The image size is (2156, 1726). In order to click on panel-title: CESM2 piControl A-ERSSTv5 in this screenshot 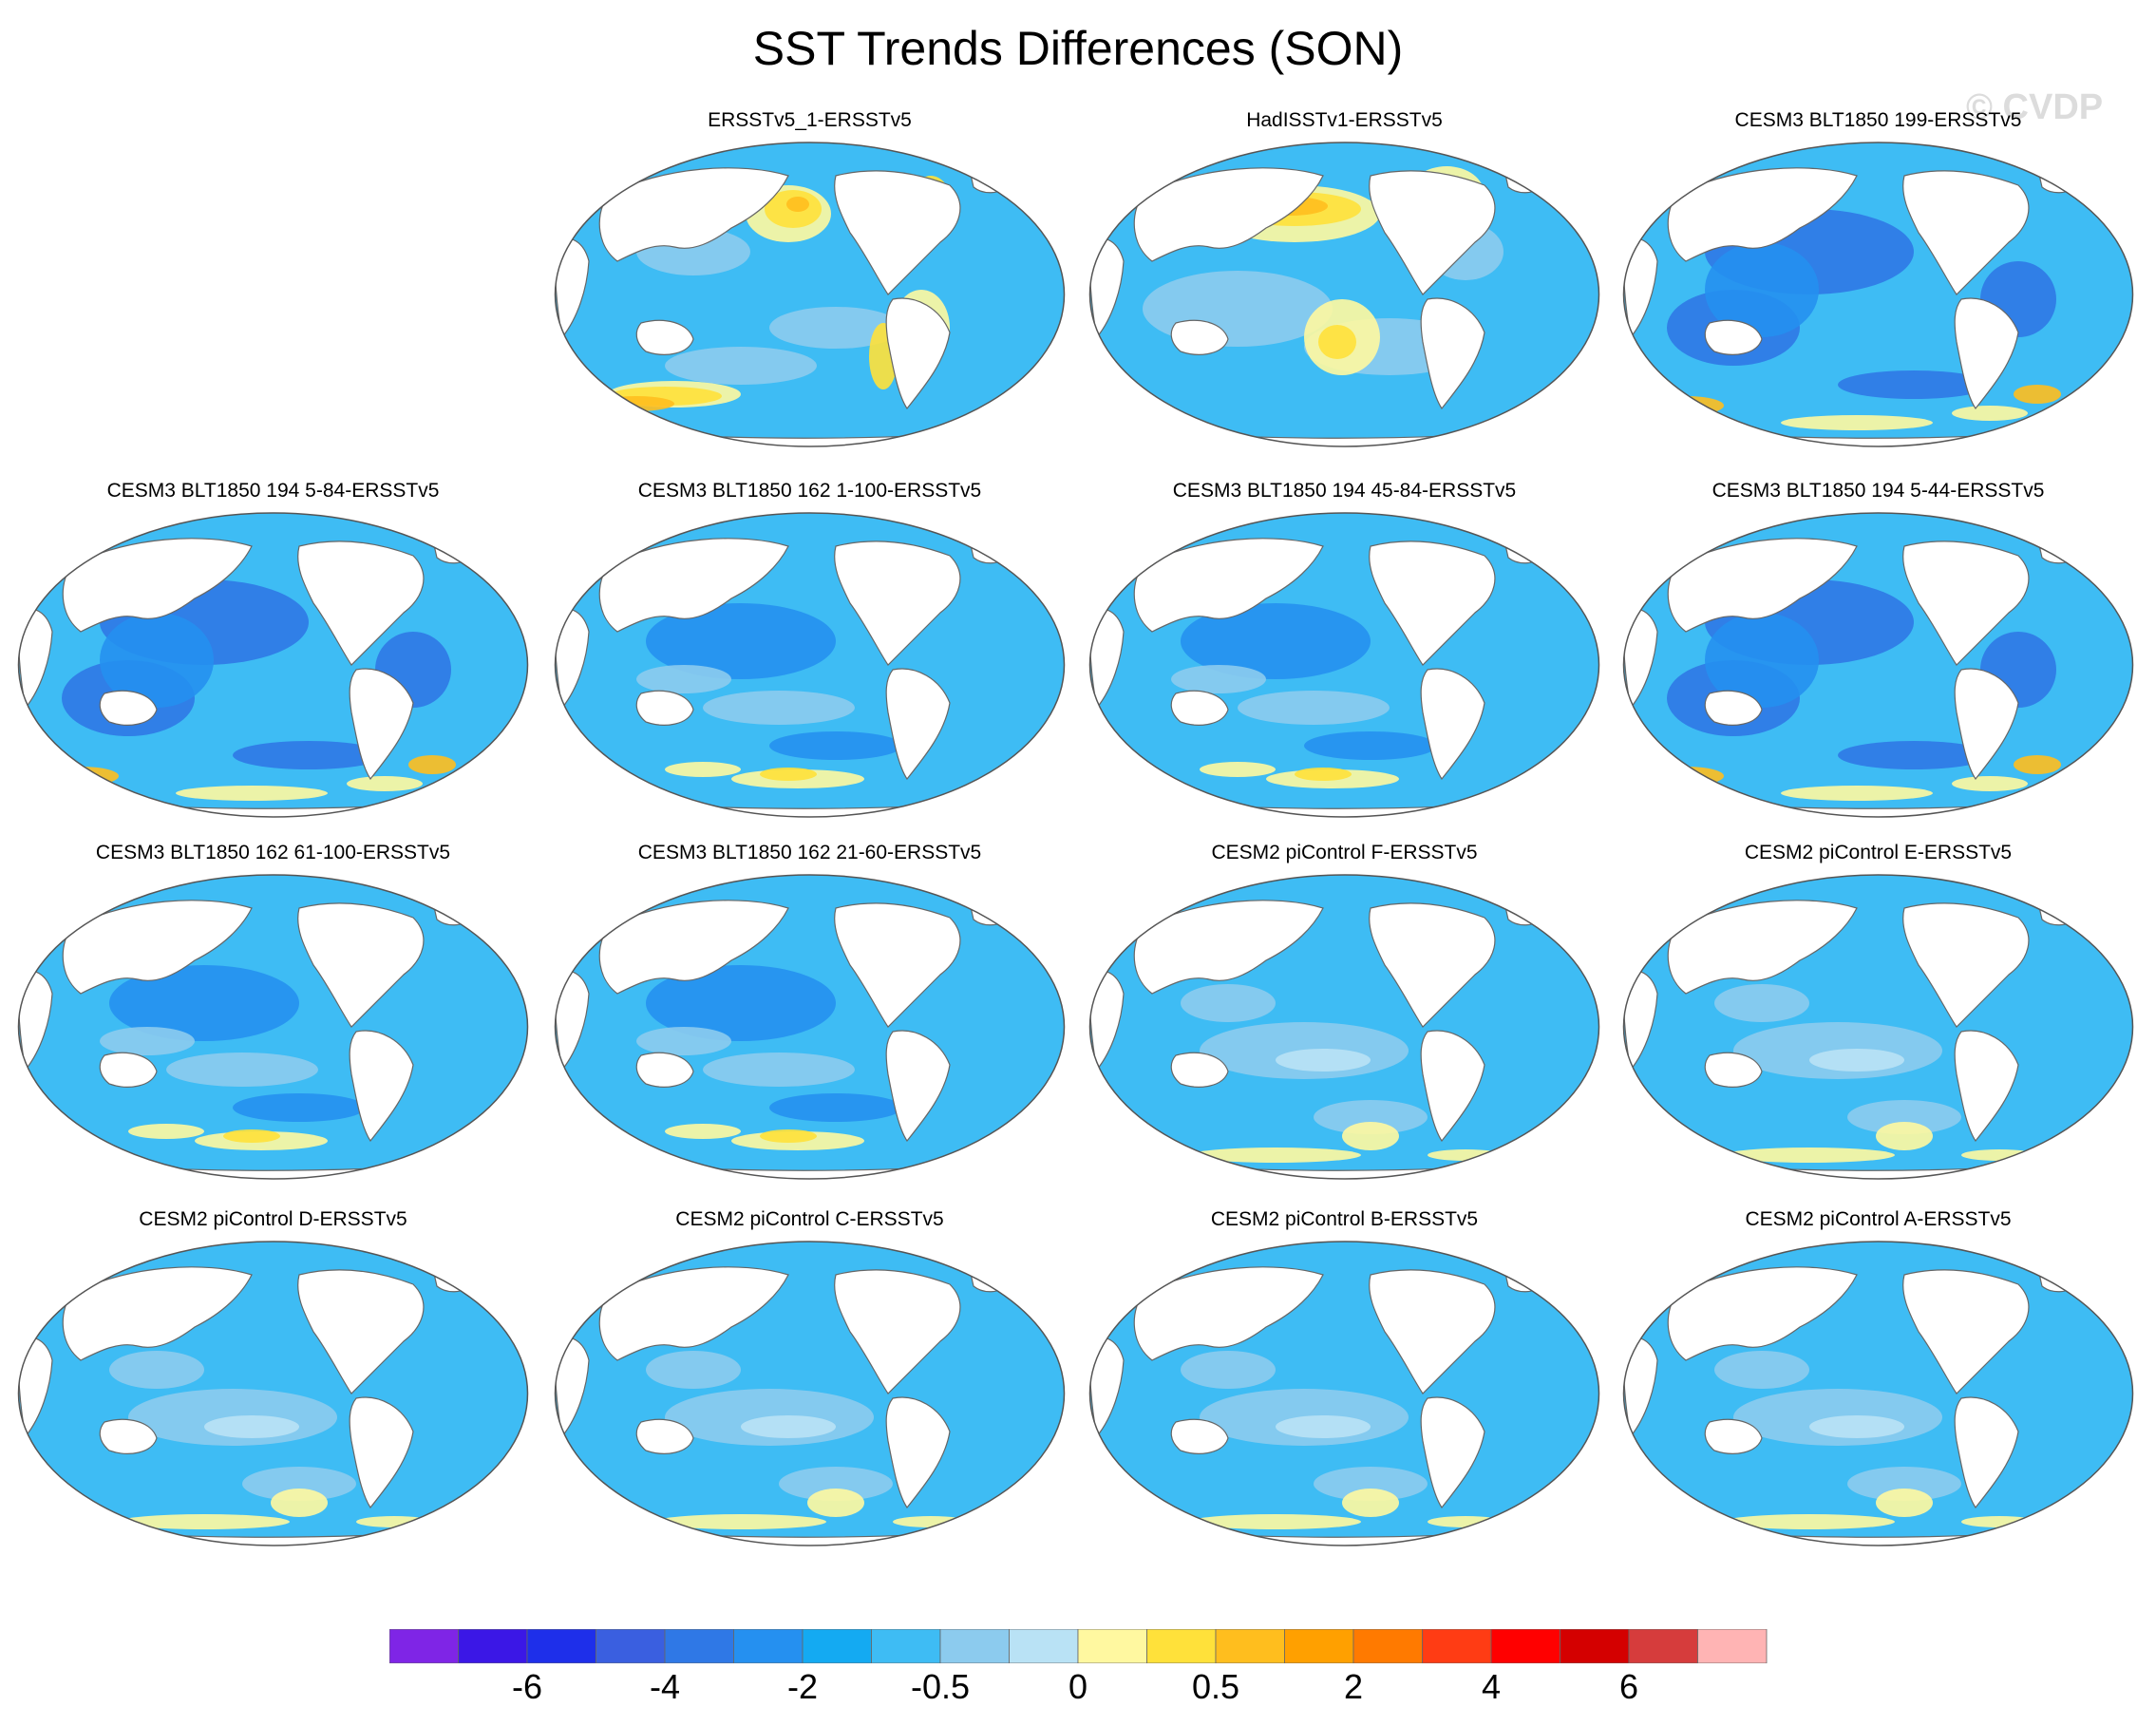, I will do `click(1879, 1219)`.